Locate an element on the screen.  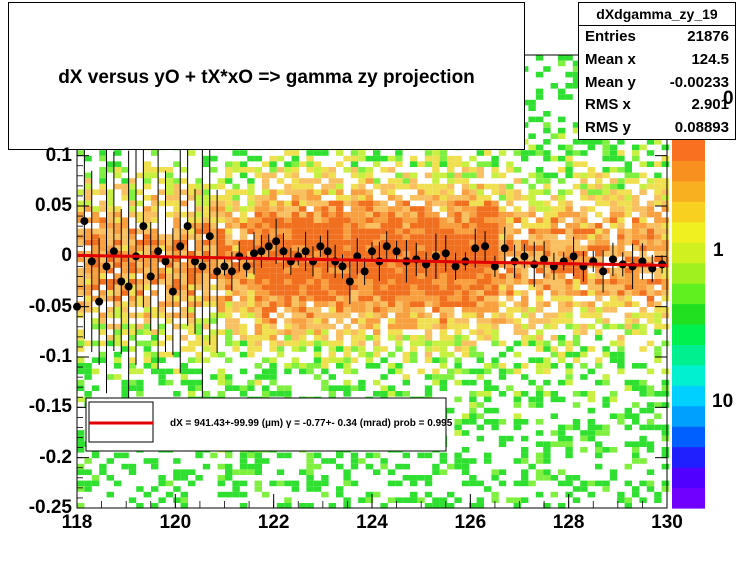
palette-cell is located at coordinates (688, 375).